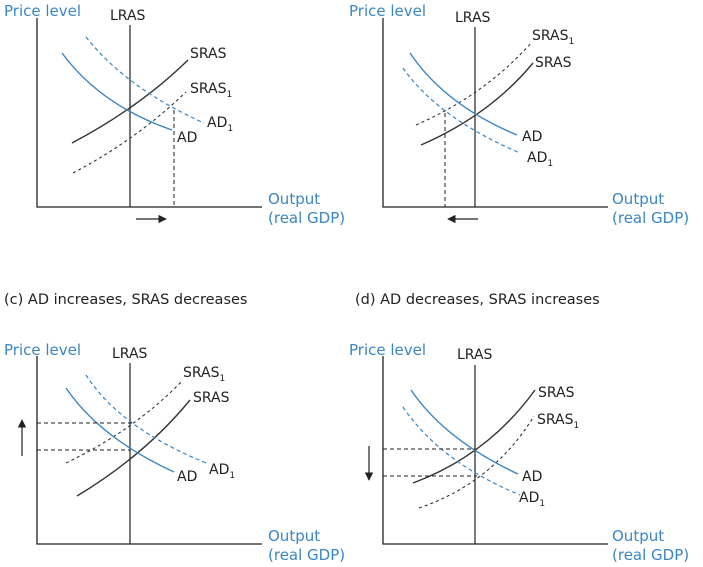 The image size is (703, 567). What do you see at coordinates (120, 430) in the screenshot?
I see `panel-c-ad-curve` at bounding box center [120, 430].